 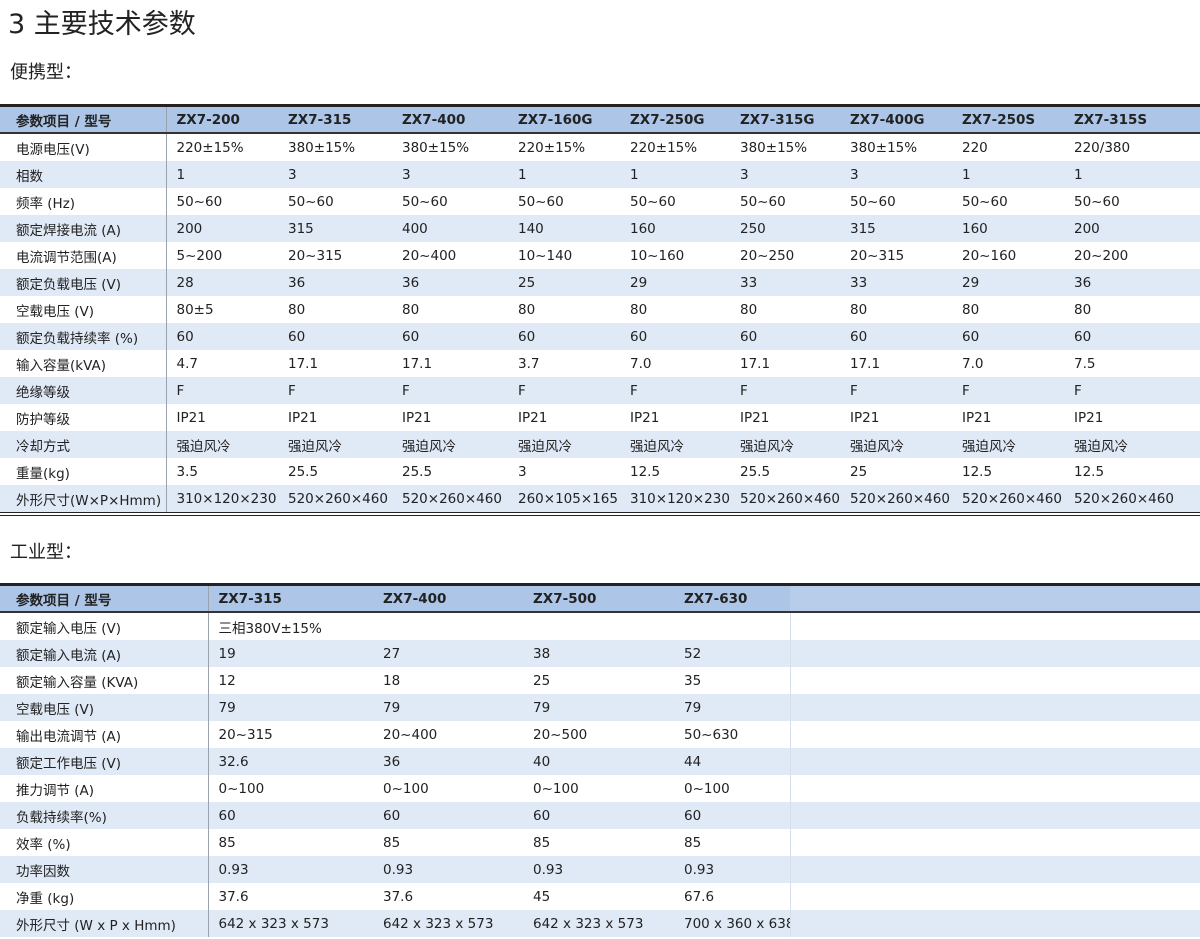 I want to click on param-label: 功率因数, so click(x=104, y=869).